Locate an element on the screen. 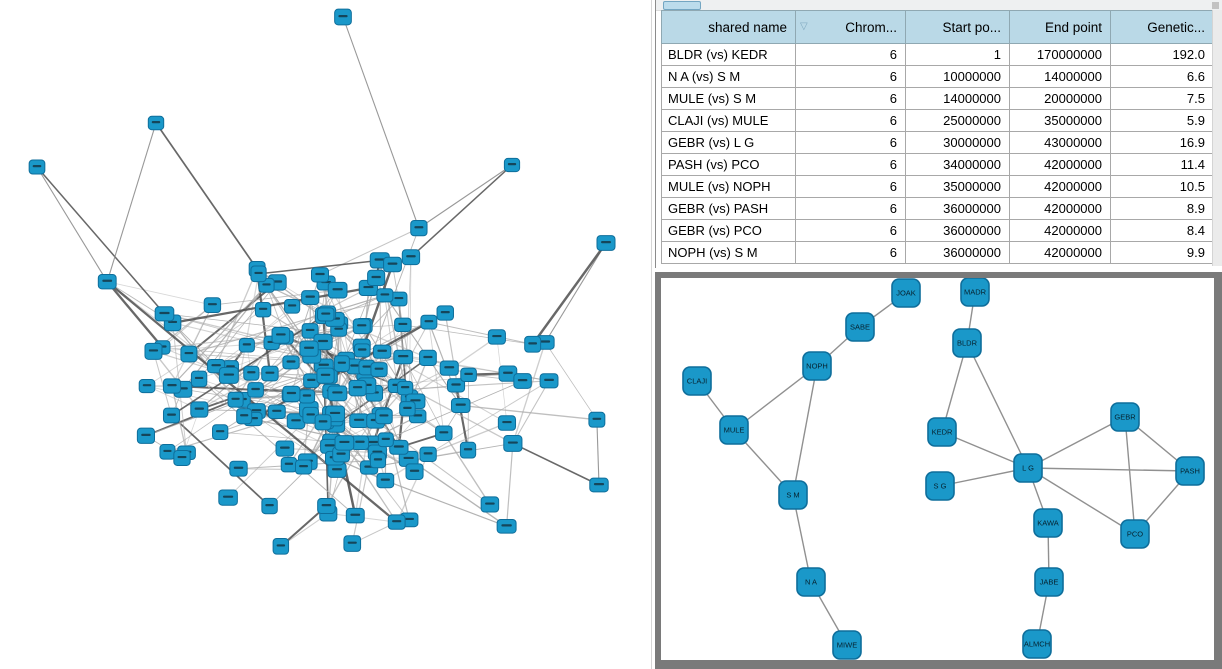  network-node-madr: MADR is located at coordinates (975, 292).